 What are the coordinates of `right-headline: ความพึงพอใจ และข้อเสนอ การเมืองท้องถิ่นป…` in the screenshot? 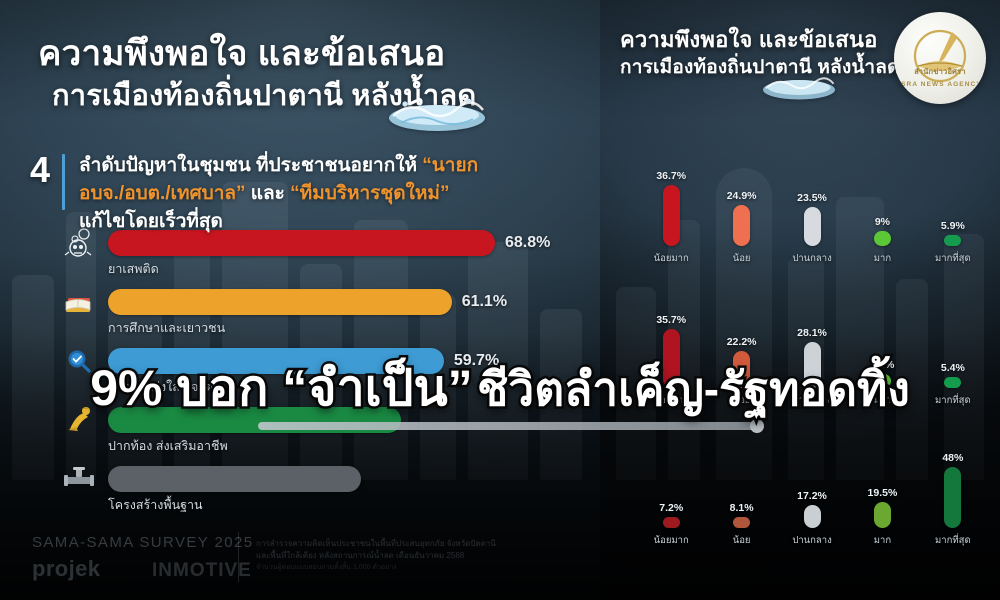 It's located at (760, 53).